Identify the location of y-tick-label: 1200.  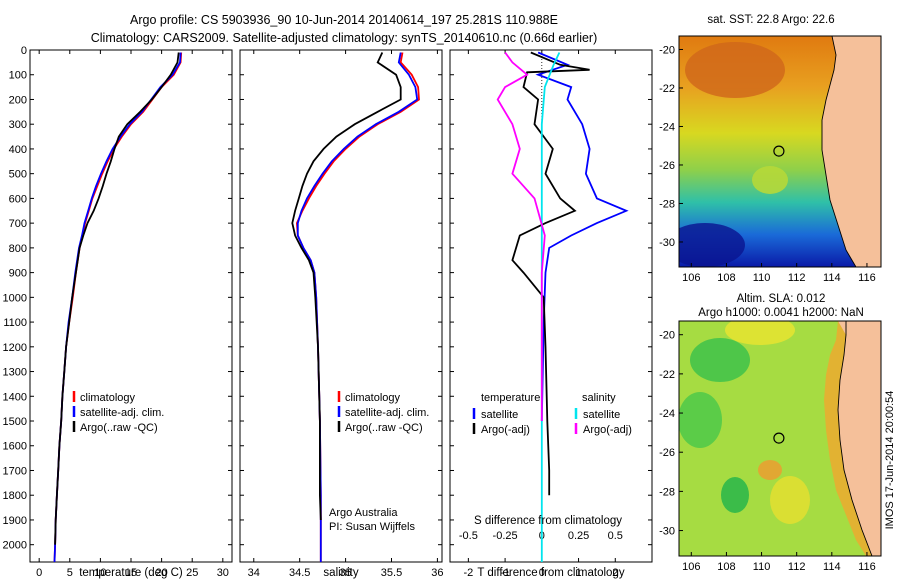
(15, 348).